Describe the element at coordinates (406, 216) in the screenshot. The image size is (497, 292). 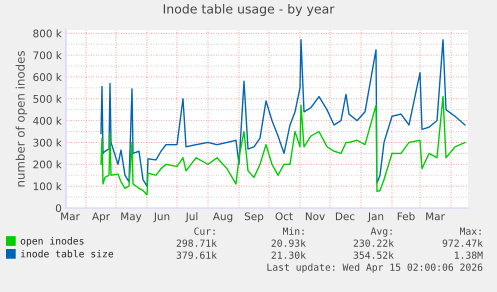
I see `x-tick-label: Feb` at that location.